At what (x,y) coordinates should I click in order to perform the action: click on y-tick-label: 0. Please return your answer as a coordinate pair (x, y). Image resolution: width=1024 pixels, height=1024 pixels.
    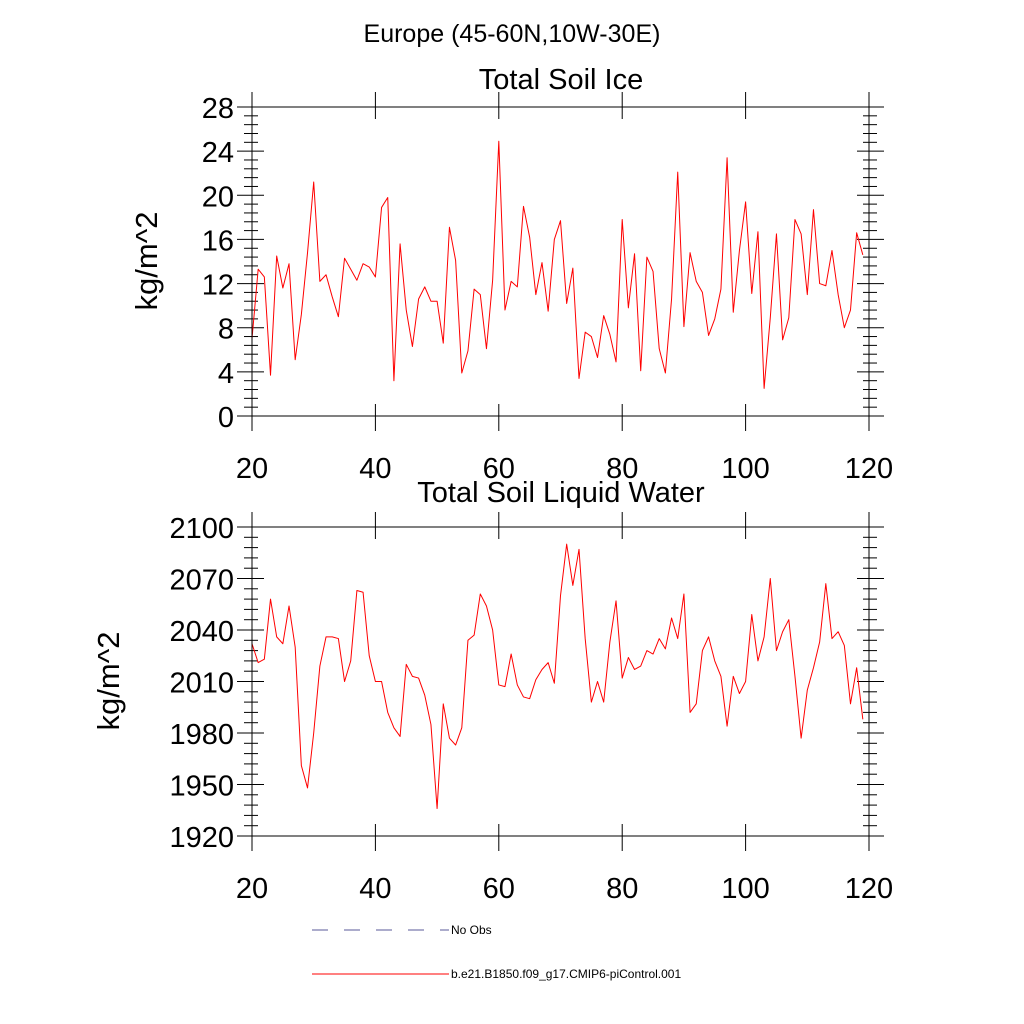
    Looking at the image, I should click on (226, 418).